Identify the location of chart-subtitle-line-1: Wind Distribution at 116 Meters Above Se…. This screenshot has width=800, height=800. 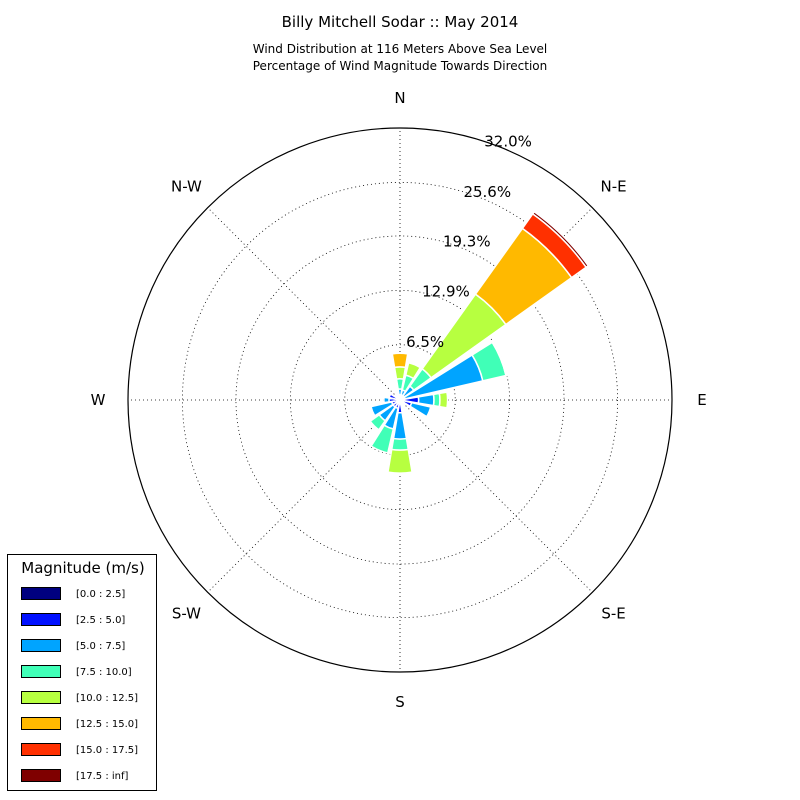
(400, 49).